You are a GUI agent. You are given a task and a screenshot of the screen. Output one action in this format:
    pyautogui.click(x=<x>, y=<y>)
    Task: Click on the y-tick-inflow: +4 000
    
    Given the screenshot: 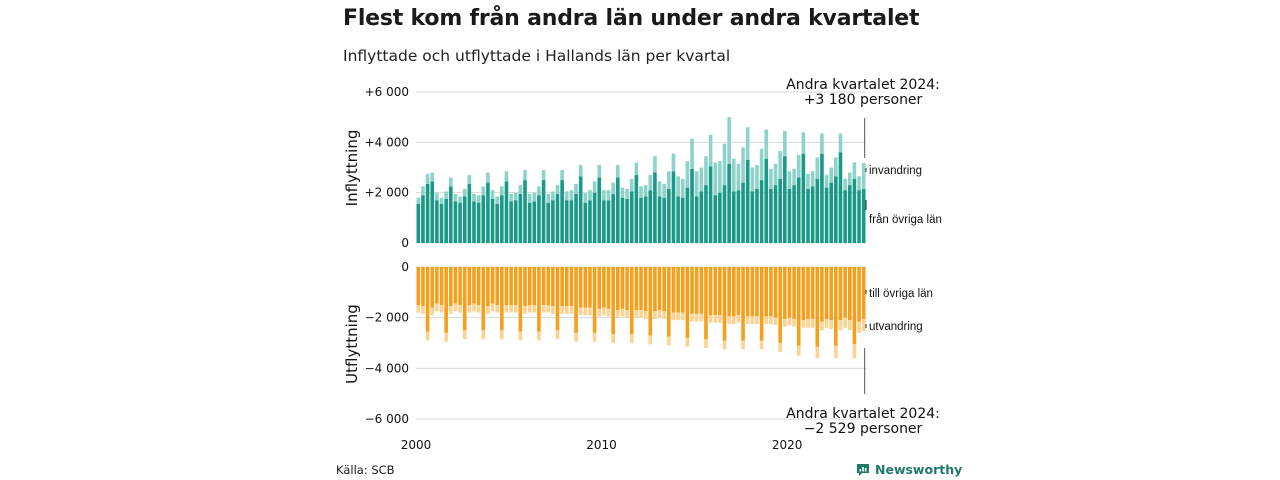 What is the action you would take?
    pyautogui.click(x=387, y=142)
    